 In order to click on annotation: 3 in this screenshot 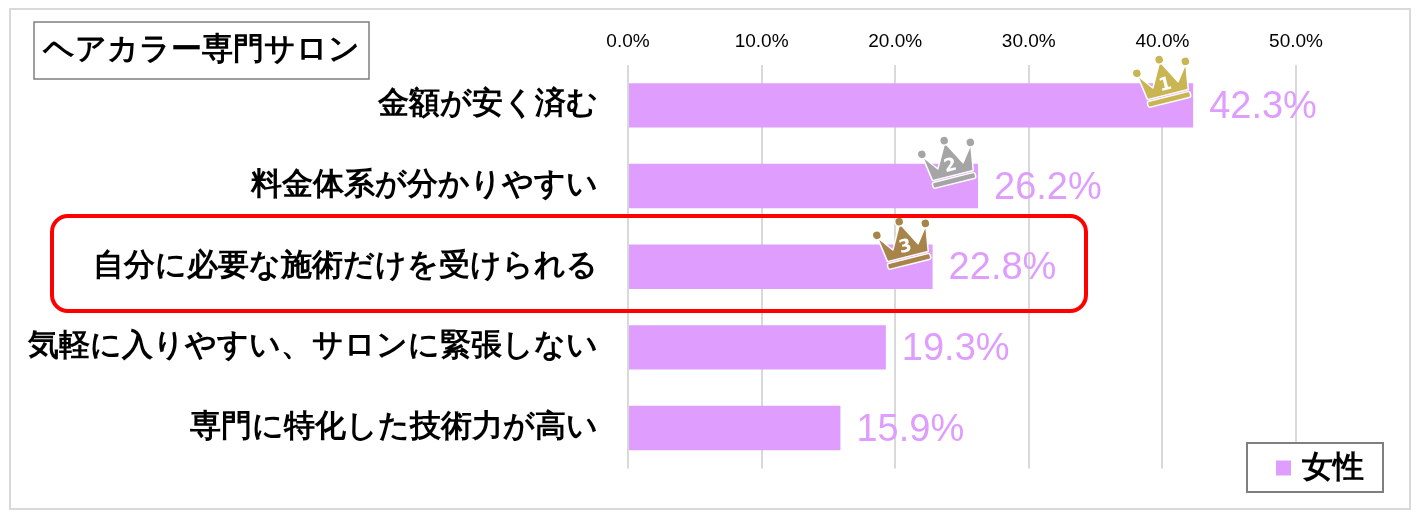, I will do `click(905, 245)`.